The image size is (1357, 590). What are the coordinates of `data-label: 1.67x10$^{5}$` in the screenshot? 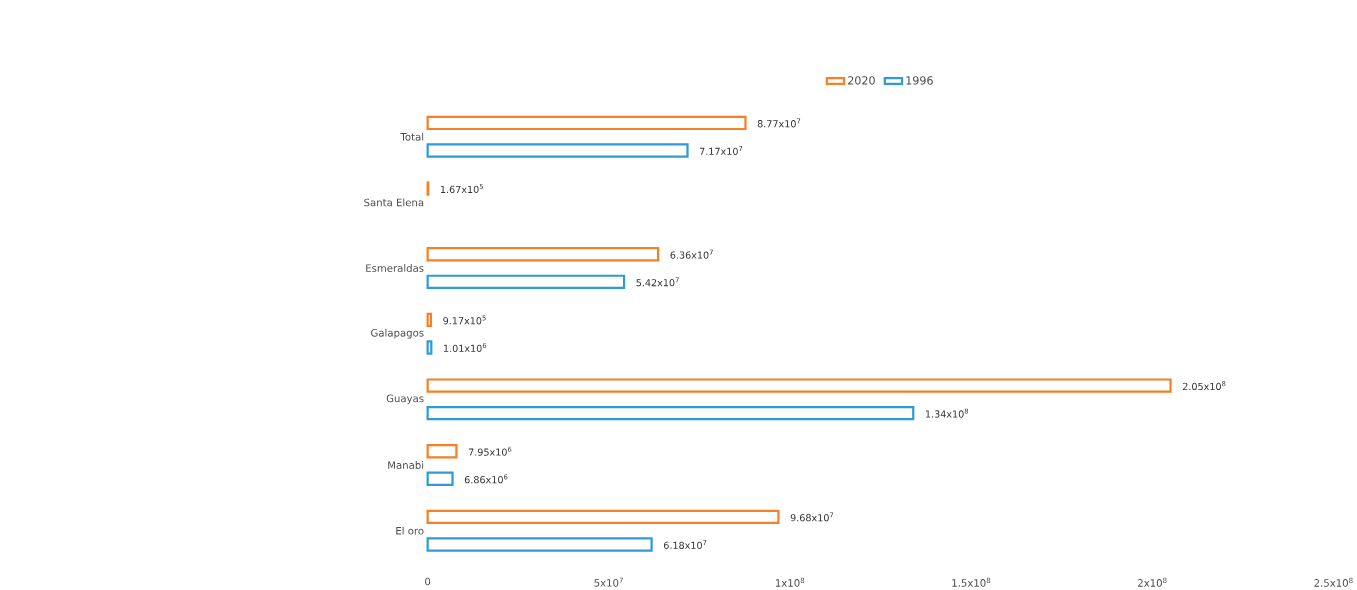 It's located at (461, 188).